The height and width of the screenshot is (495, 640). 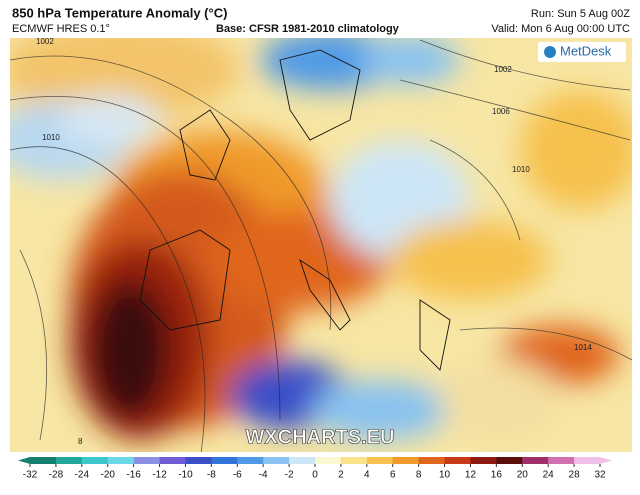 What do you see at coordinates (24, 460) in the screenshot?
I see `colorbar-arrow-left` at bounding box center [24, 460].